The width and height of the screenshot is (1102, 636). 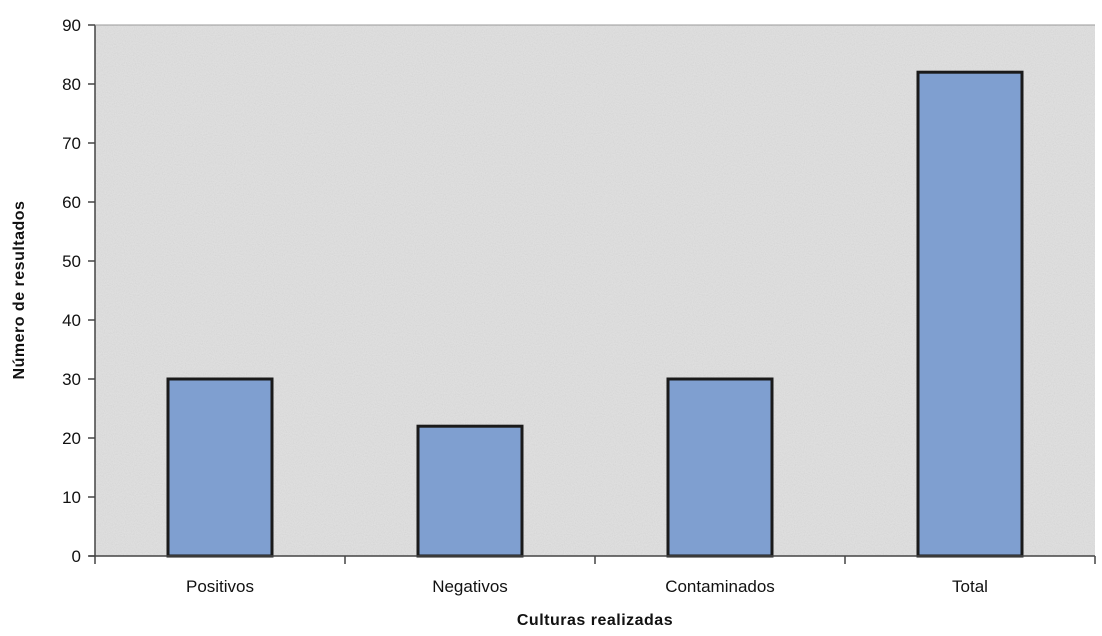 What do you see at coordinates (76, 556) in the screenshot?
I see `y-tick-label: 0` at bounding box center [76, 556].